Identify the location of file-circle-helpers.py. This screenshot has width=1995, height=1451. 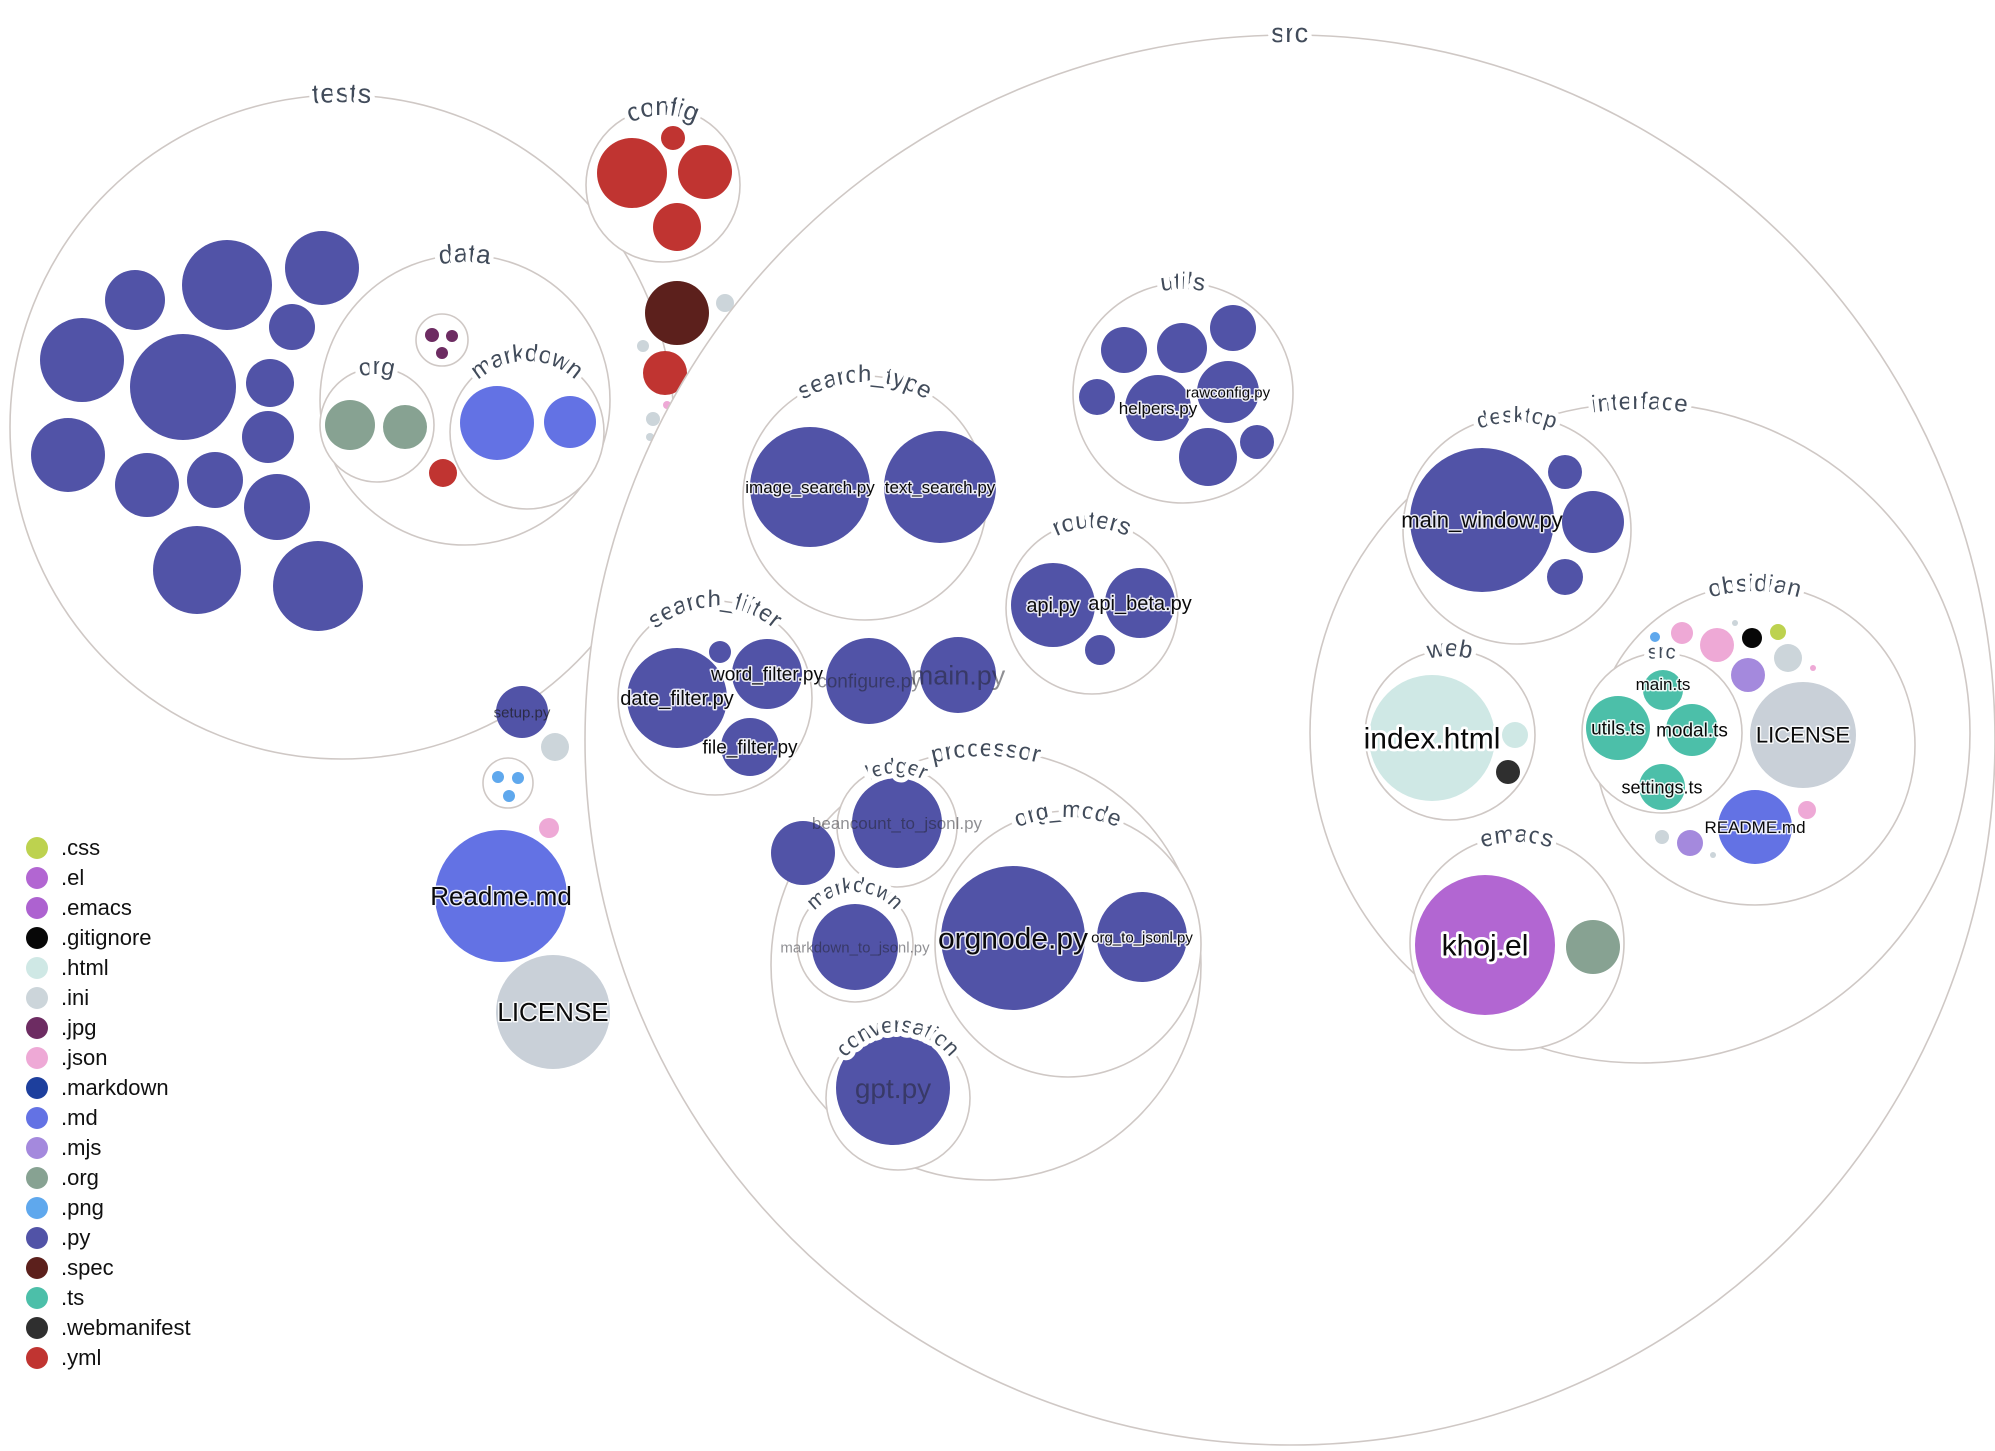
(1158, 408).